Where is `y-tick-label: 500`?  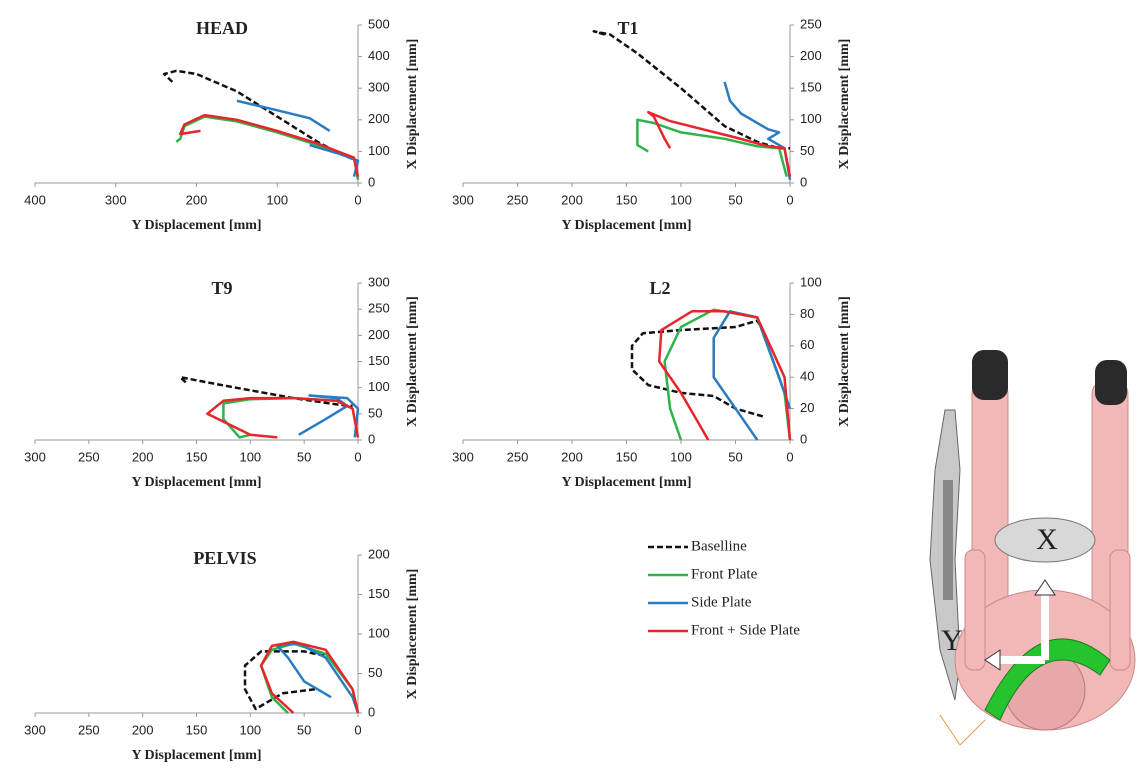 y-tick-label: 500 is located at coordinates (379, 23).